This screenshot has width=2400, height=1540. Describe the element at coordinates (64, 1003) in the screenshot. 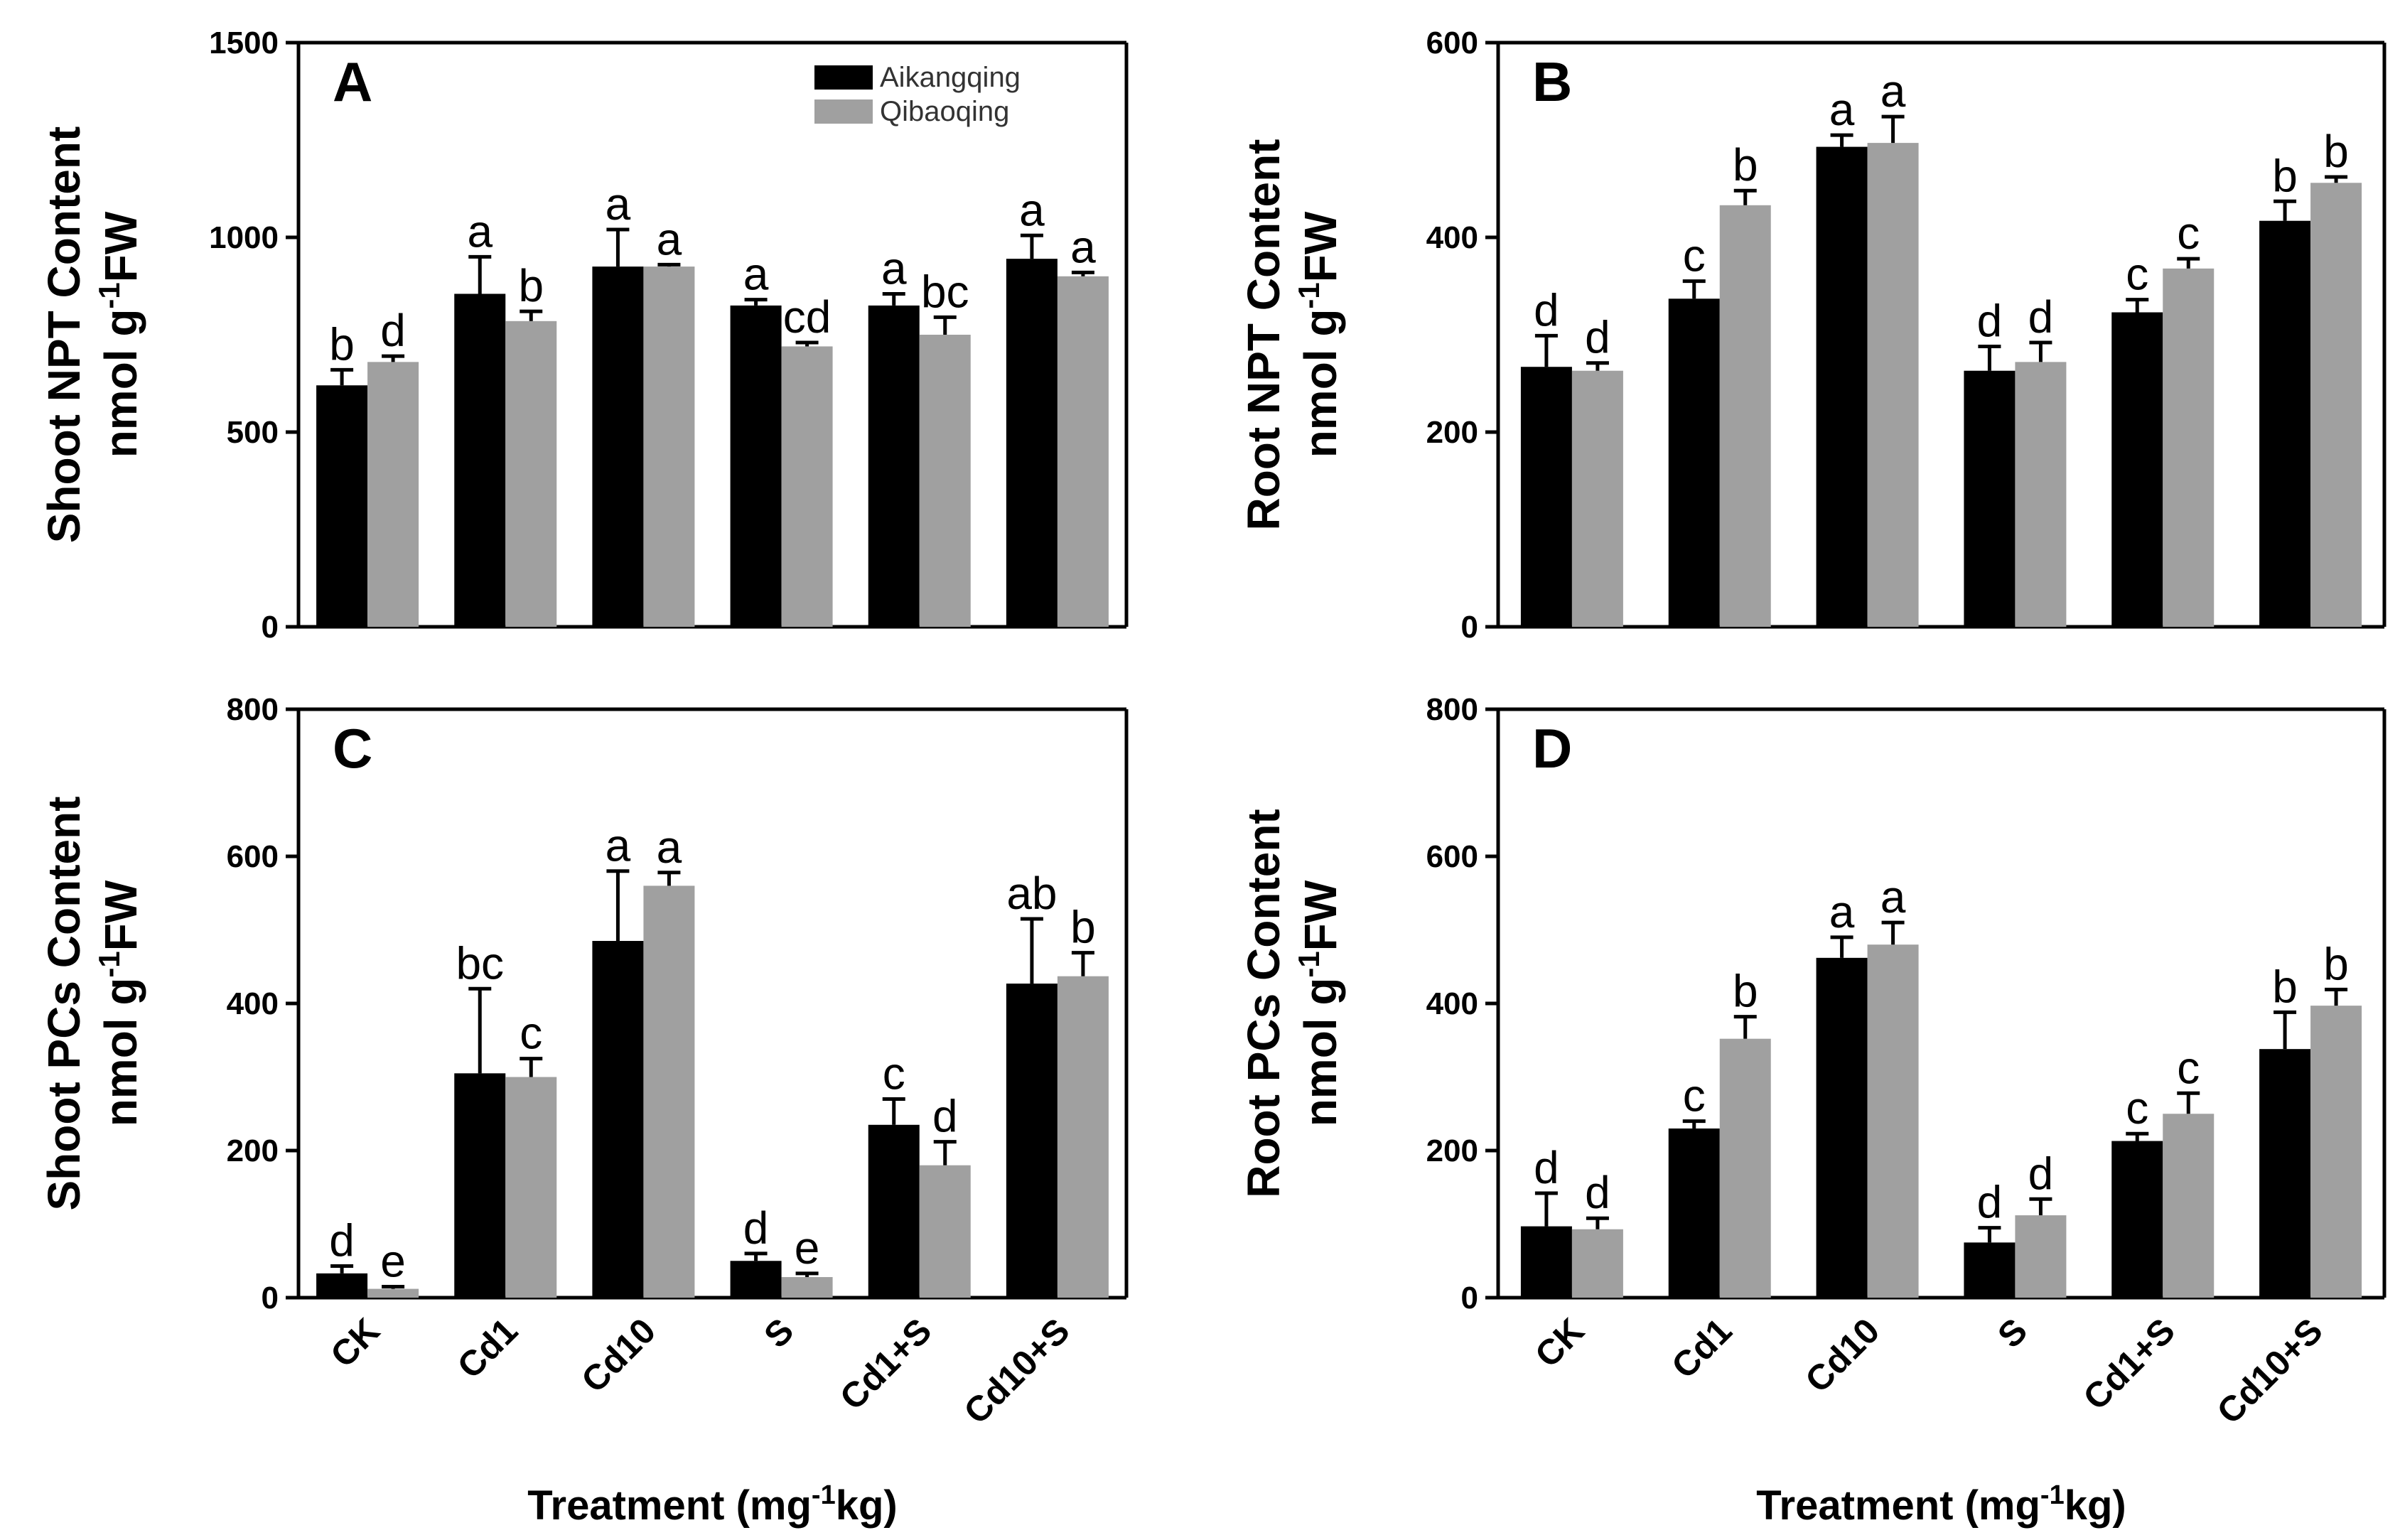

I see `y-axis-title: Shoot PCs Content` at that location.